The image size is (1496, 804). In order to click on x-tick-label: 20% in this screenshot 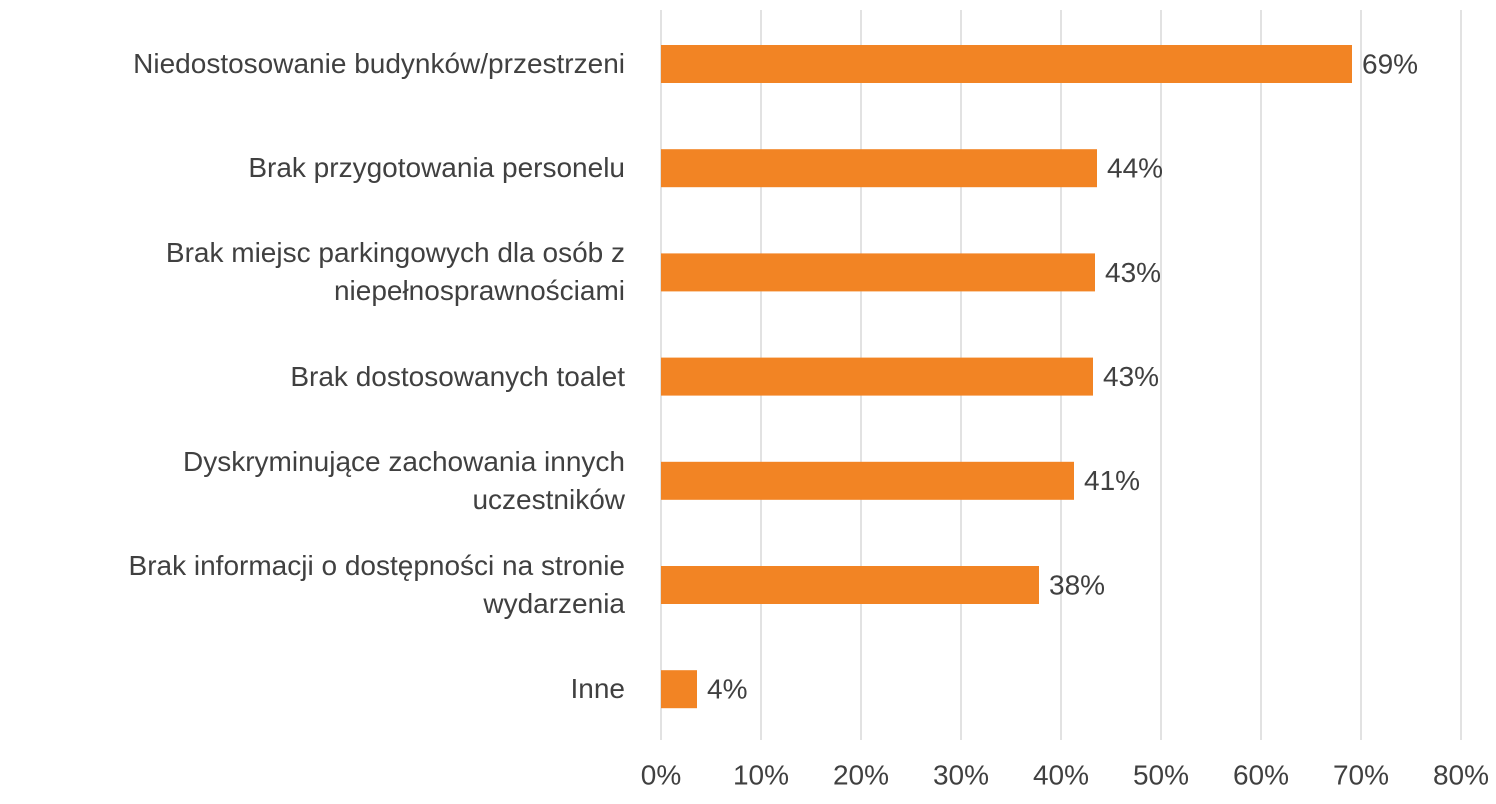, I will do `click(861, 774)`.